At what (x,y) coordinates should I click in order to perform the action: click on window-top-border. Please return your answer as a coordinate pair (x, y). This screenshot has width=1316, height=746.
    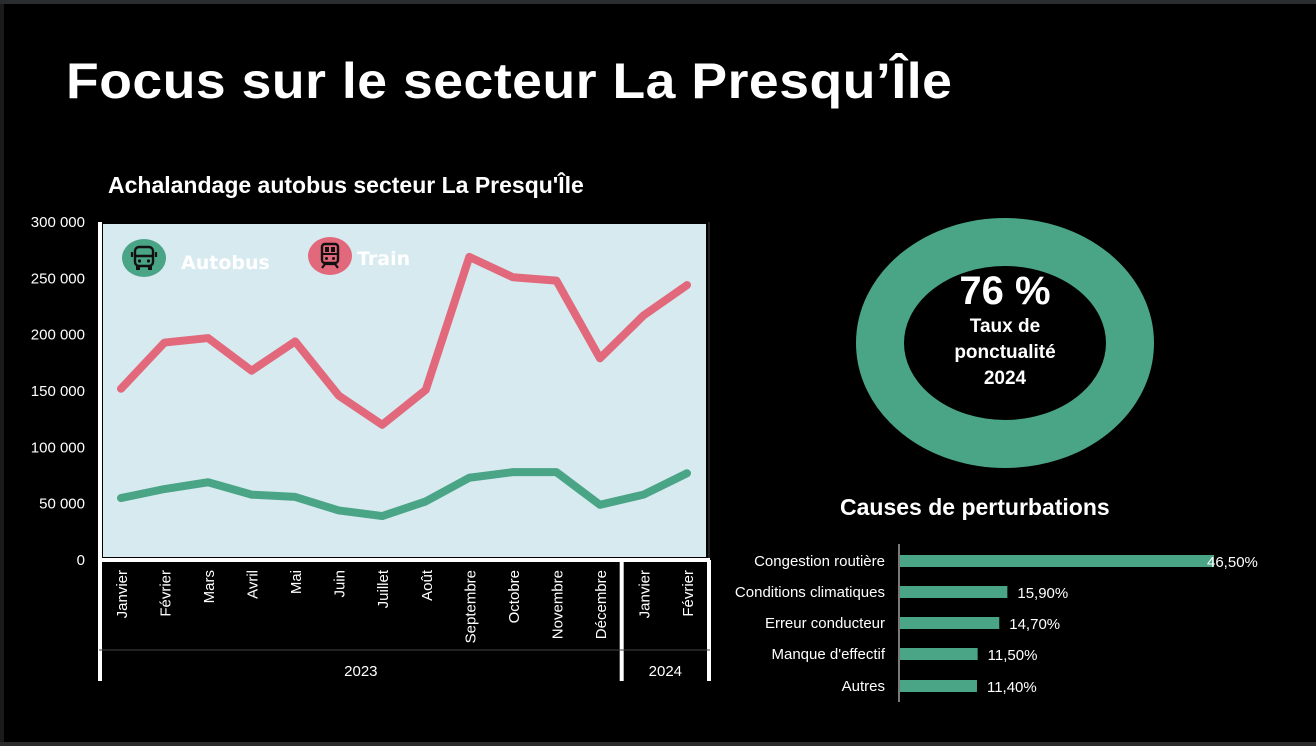
    Looking at the image, I should click on (658, 2).